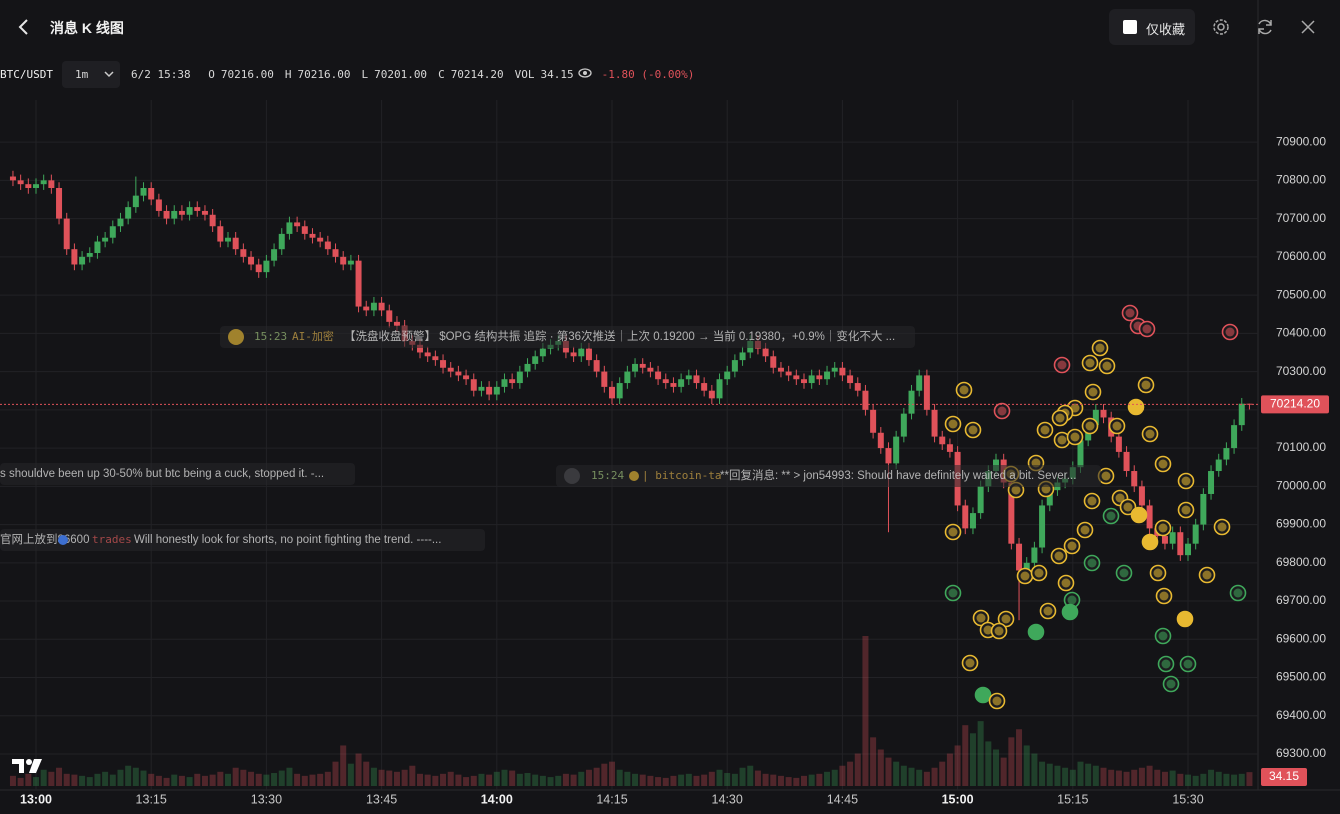 This screenshot has height=814, width=1340. What do you see at coordinates (1308, 27) in the screenshot?
I see `close-button` at bounding box center [1308, 27].